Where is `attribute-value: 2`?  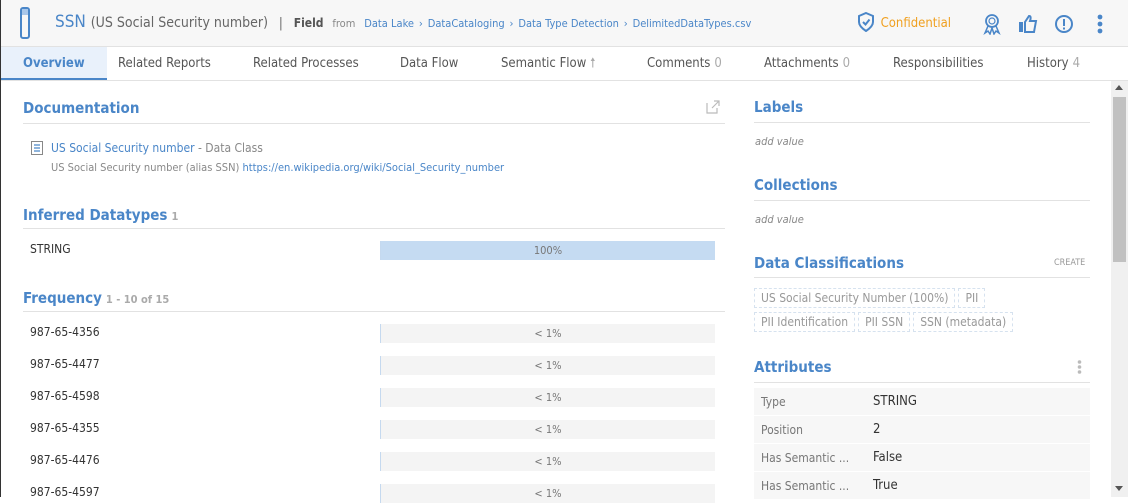 attribute-value: 2 is located at coordinates (877, 429).